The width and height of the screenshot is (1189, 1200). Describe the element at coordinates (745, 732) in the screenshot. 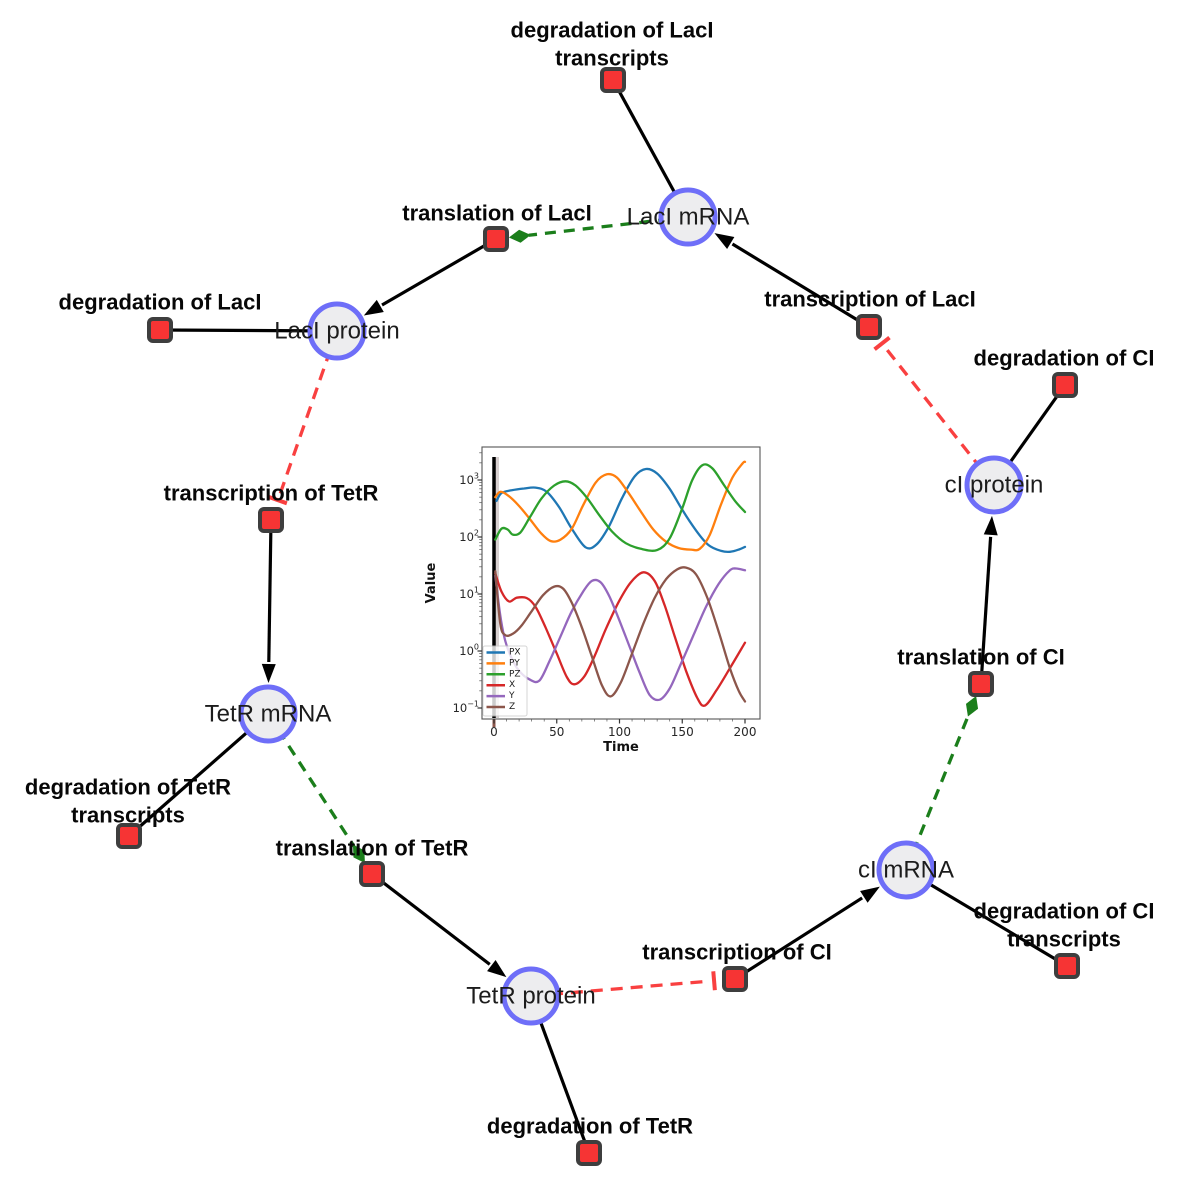

I see `x-tick-label: 200` at that location.